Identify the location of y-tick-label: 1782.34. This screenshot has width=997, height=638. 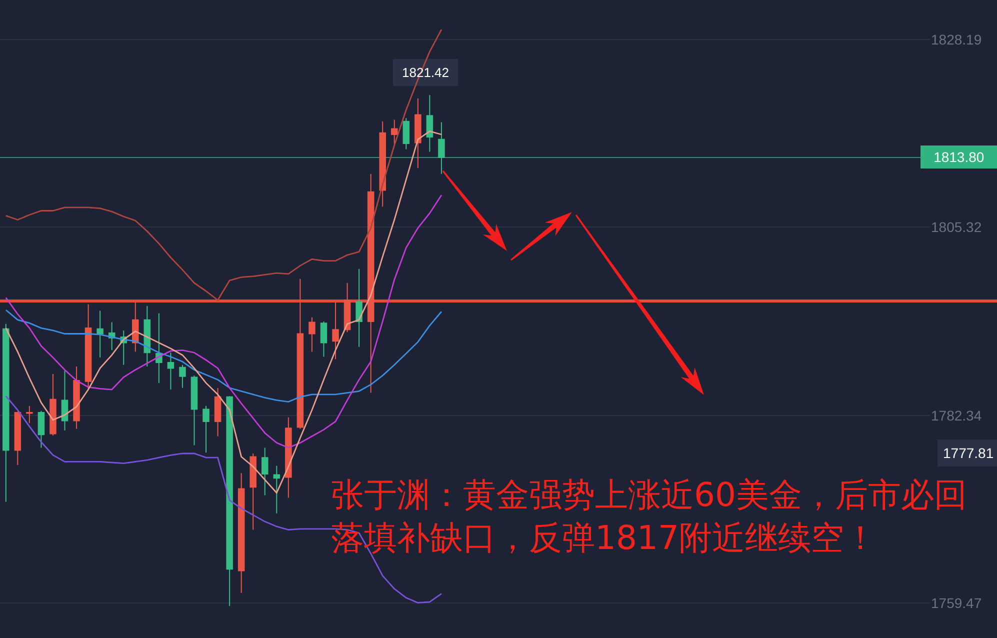
(956, 415).